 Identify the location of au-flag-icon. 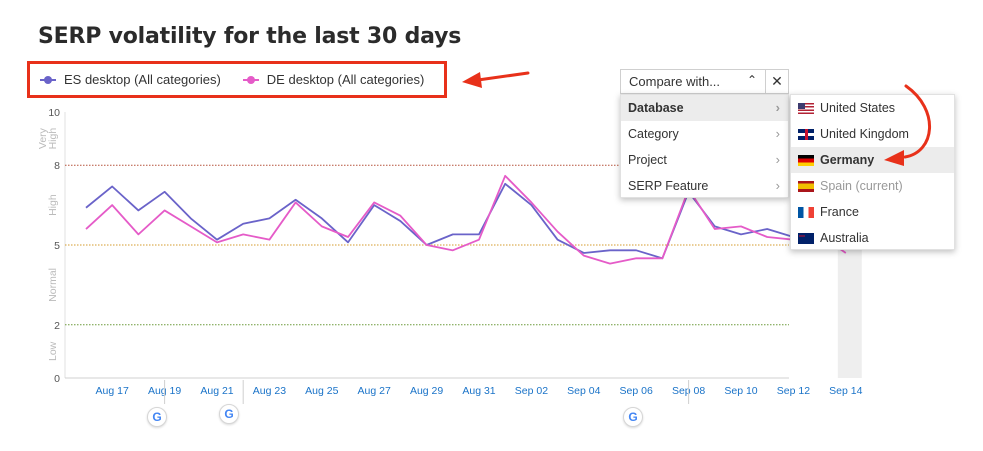
(806, 238).